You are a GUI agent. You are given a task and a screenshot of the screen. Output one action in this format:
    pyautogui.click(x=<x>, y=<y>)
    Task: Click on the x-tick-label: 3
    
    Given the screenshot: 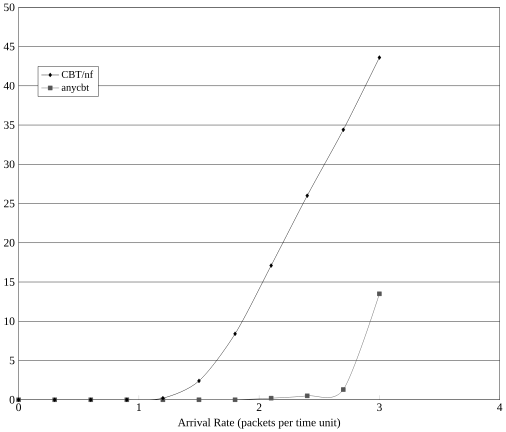 What is the action you would take?
    pyautogui.click(x=379, y=407)
    